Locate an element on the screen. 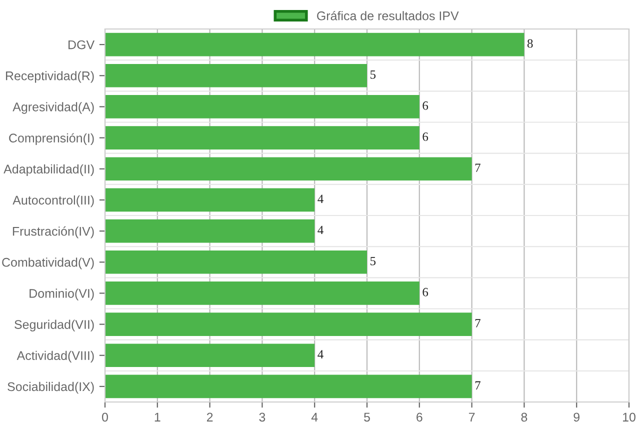  x-tick-label: 0 is located at coordinates (105, 417).